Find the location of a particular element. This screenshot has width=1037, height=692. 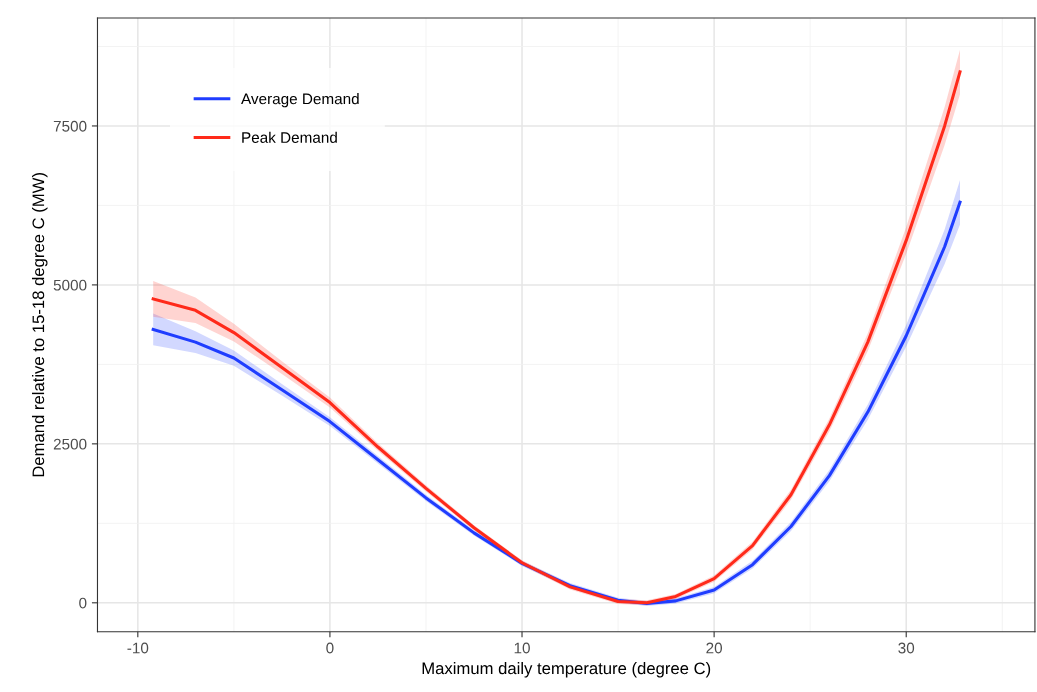

x-tick-label: 30 is located at coordinates (906, 648).